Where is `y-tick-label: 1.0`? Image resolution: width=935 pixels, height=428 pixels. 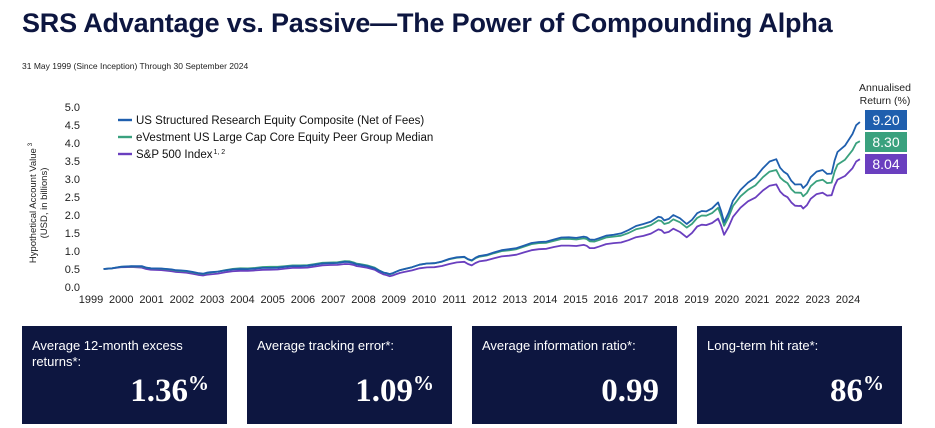 y-tick-label: 1.0 is located at coordinates (72, 252).